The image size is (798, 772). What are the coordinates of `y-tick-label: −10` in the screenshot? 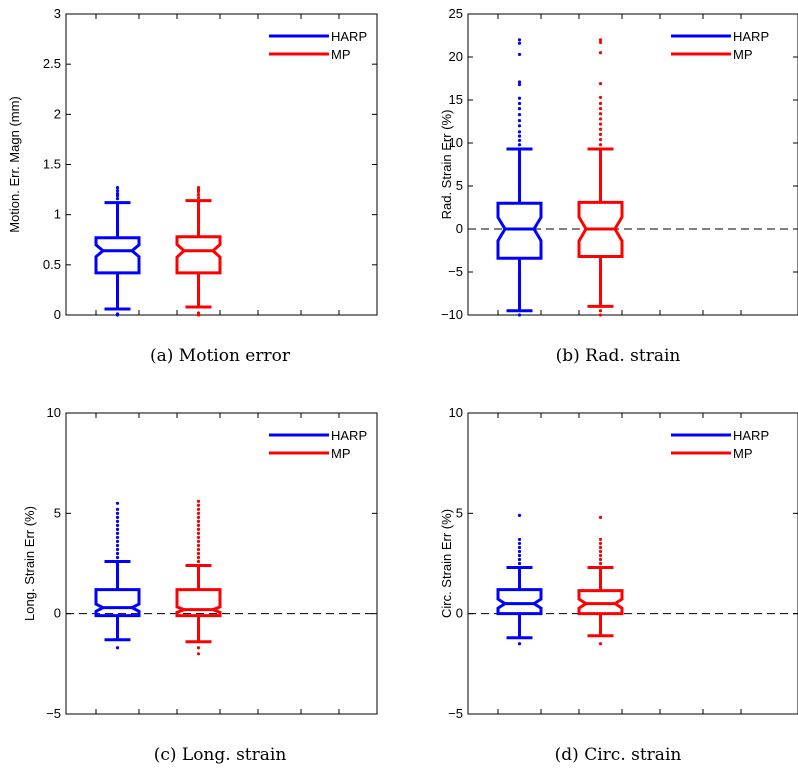 It's located at (452, 314).